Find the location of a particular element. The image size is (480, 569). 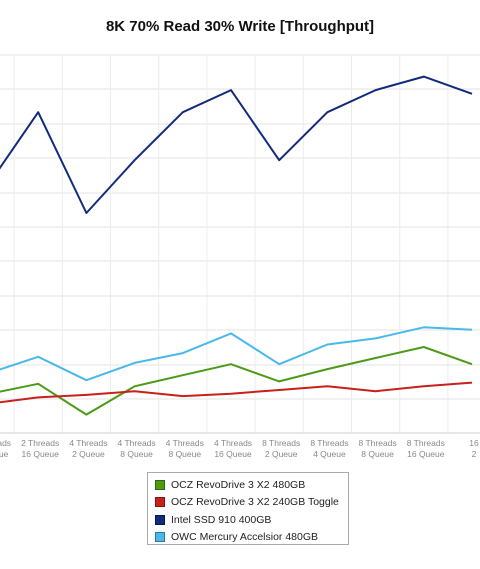

legend-item: OCZ RevoDrive 3 X2 480GB is located at coordinates (251, 485).